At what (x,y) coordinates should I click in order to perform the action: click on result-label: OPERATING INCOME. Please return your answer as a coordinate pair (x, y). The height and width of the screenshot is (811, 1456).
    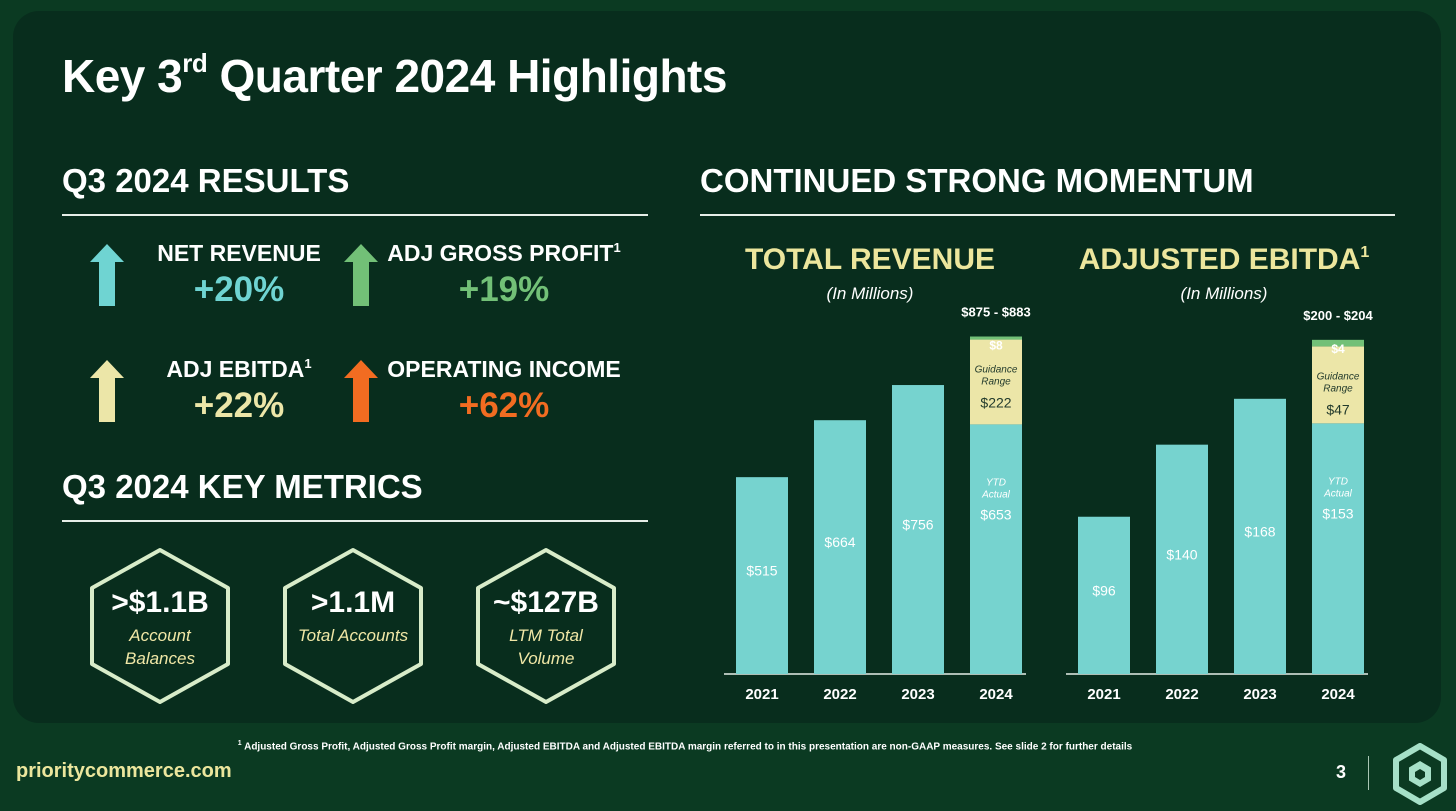
    Looking at the image, I should click on (504, 369).